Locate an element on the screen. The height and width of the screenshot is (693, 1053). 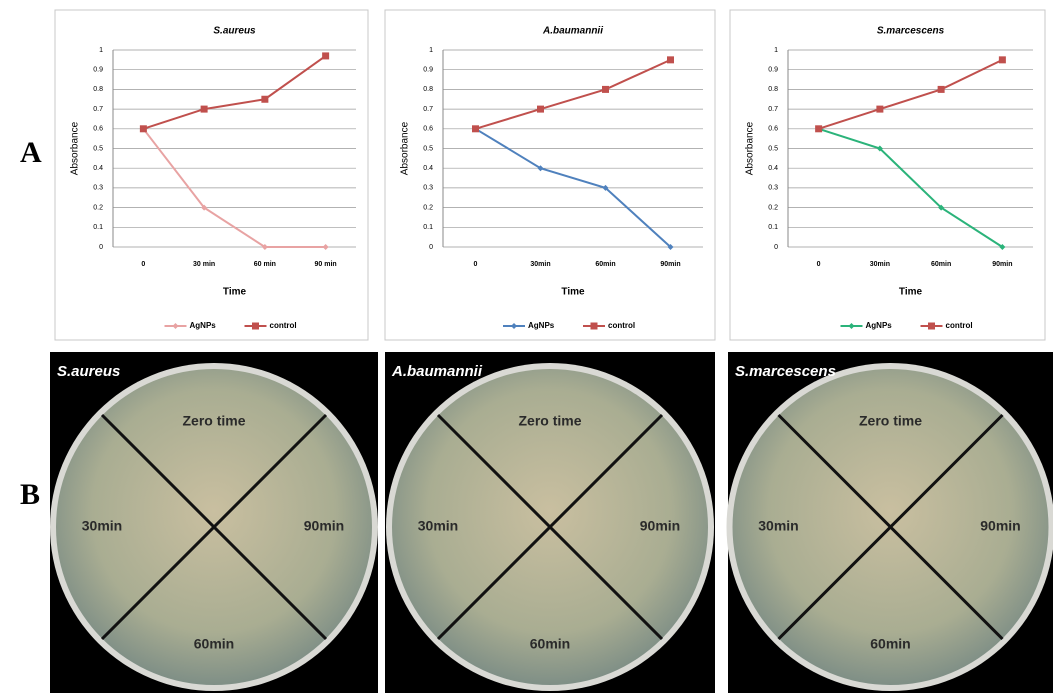
chart-title: S.aureus is located at coordinates (234, 31).